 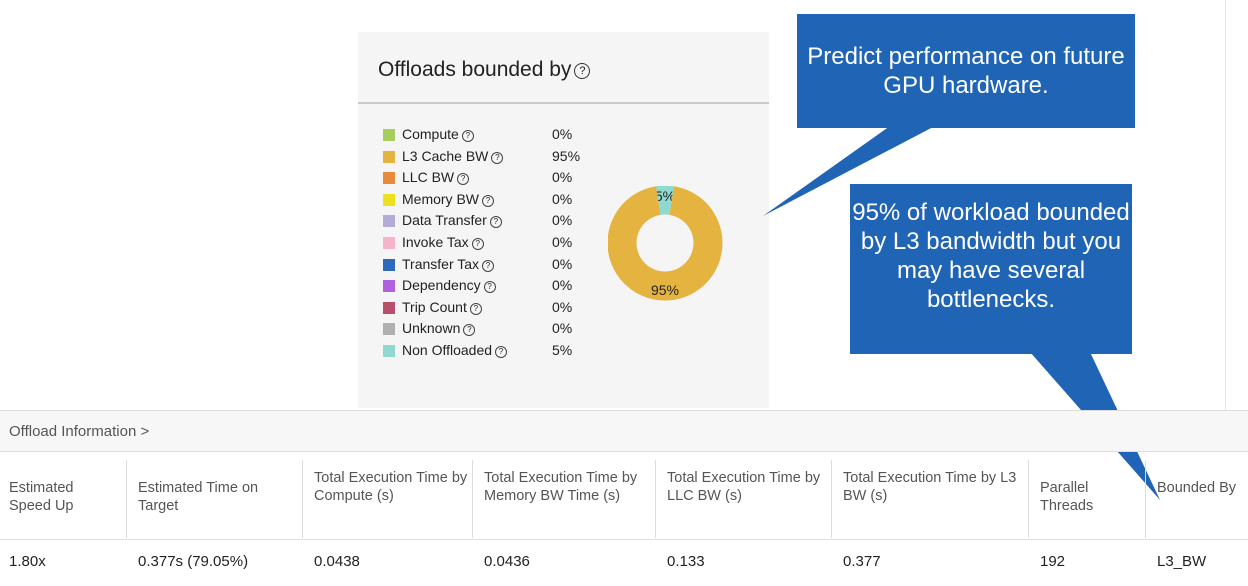 I want to click on donut-slice-label: 5%, so click(x=665, y=196).